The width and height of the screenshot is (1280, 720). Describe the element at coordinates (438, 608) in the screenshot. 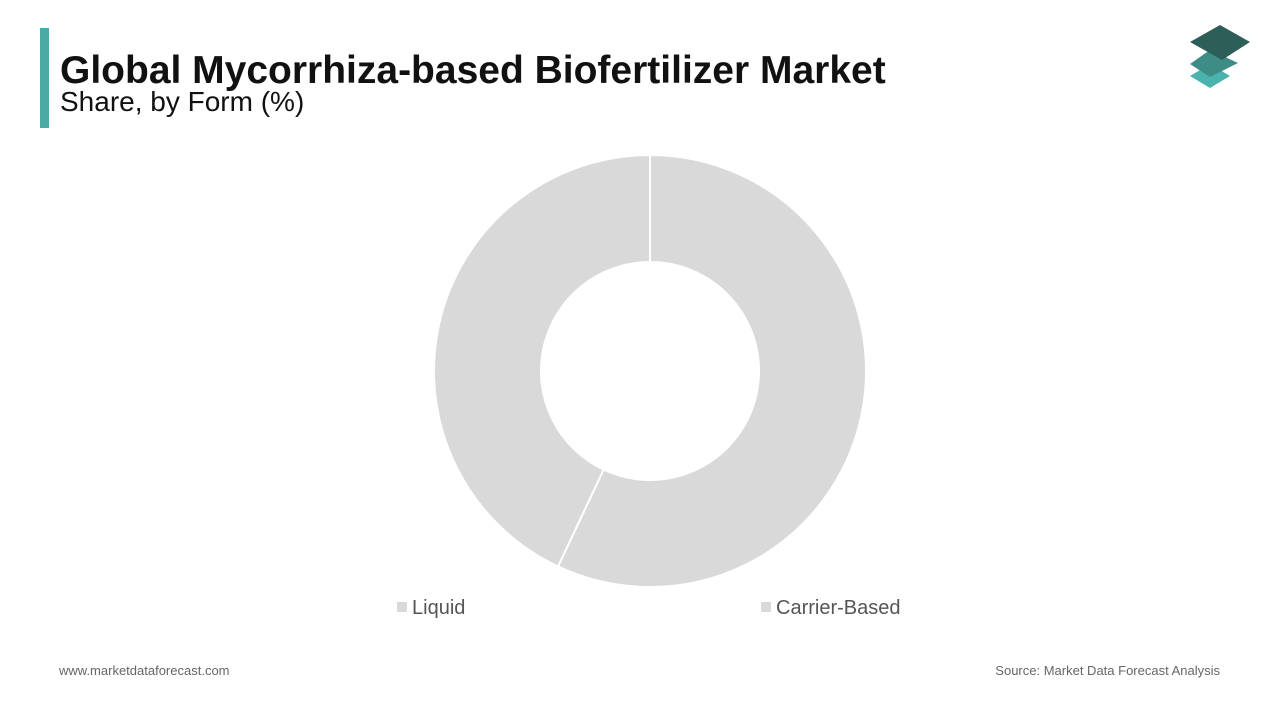

I see `legend-label: Liquid` at that location.